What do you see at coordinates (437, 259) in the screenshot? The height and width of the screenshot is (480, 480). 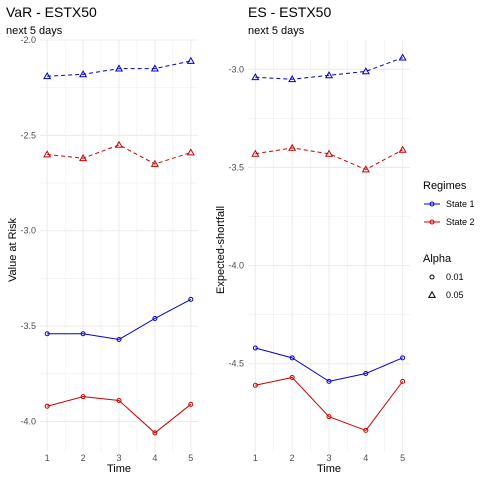 I see `alpha-legend-title: Alpha` at bounding box center [437, 259].